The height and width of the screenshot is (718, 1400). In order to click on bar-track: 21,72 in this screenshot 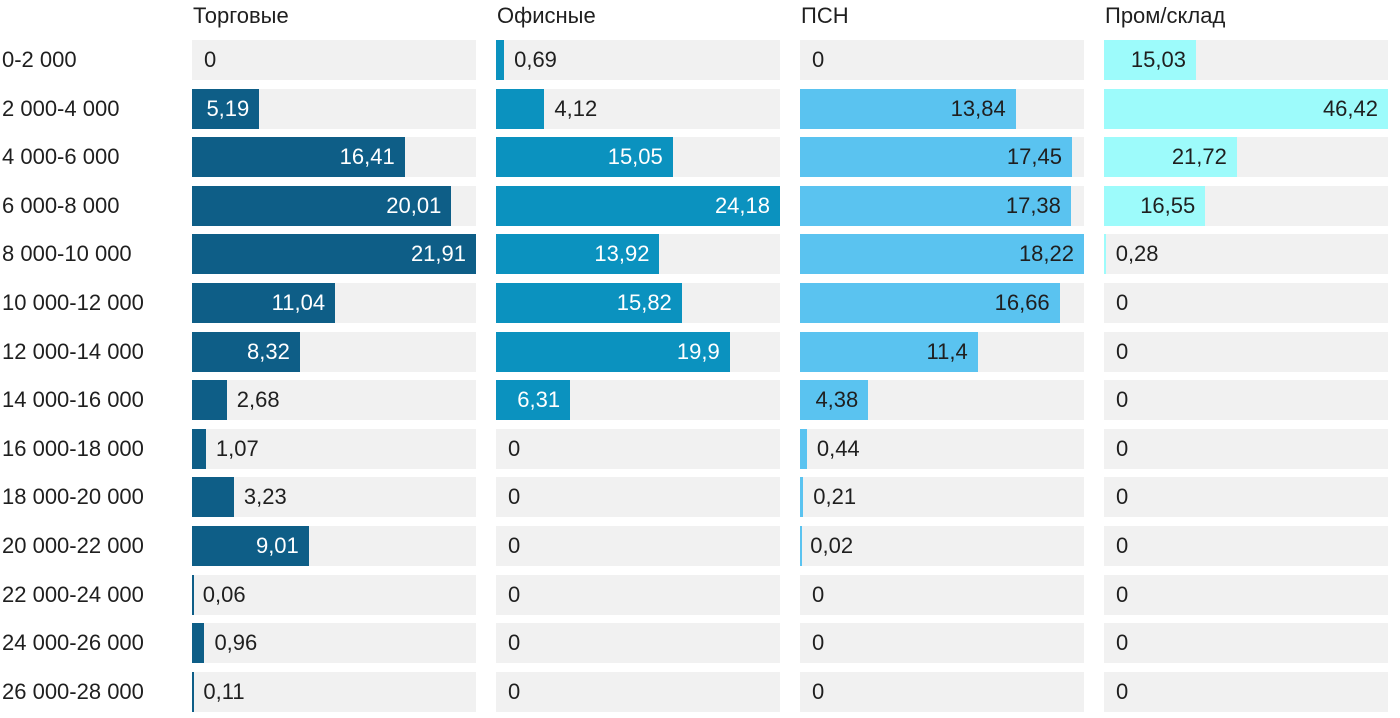, I will do `click(1246, 157)`.